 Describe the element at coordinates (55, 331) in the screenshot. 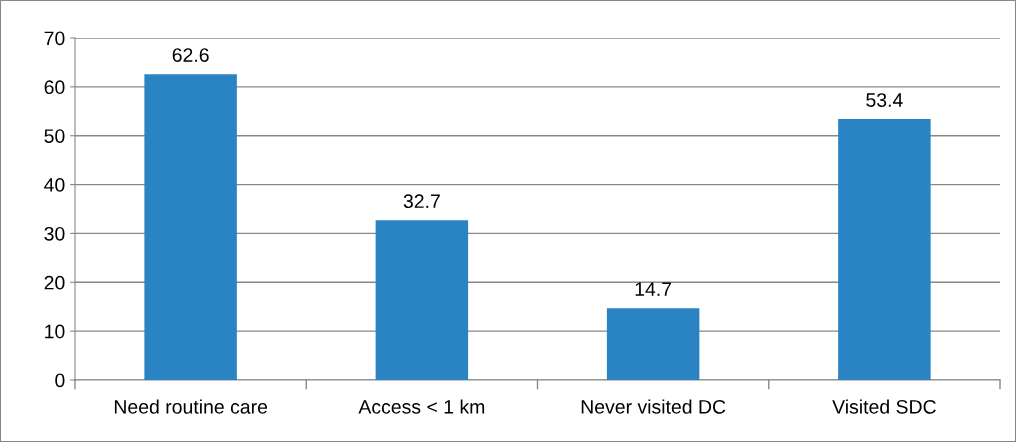

I see `y-tick-label: 10` at that location.